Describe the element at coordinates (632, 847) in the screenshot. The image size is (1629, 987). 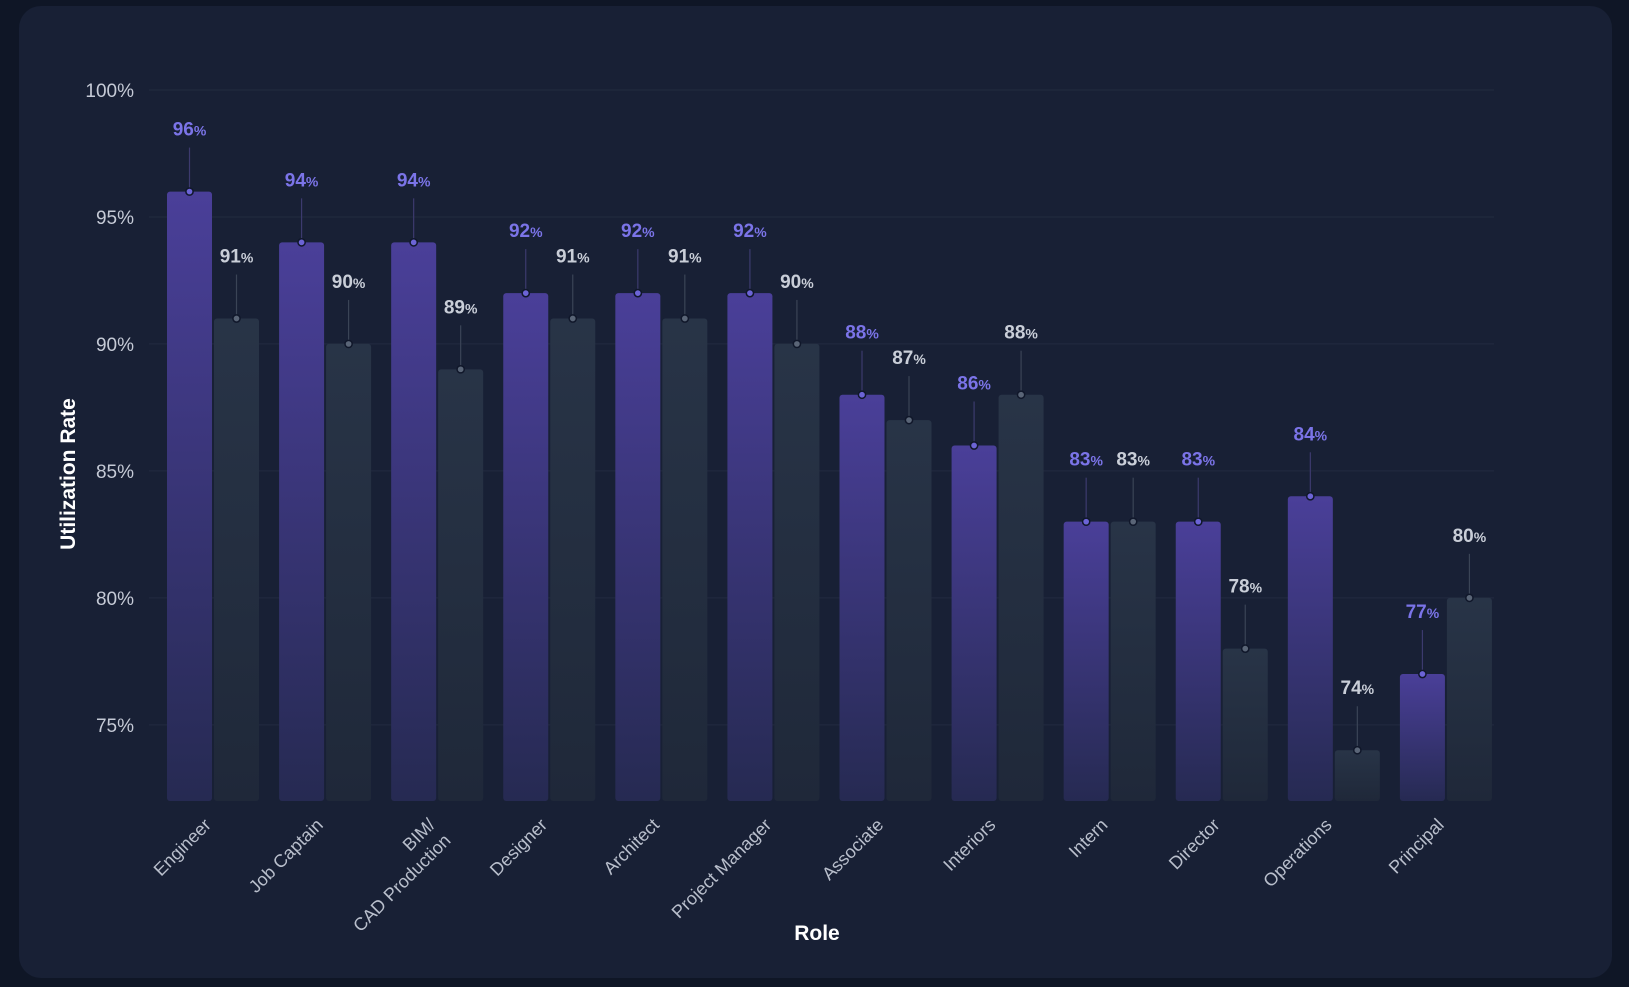
I see `x-tick-label: Architect` at that location.